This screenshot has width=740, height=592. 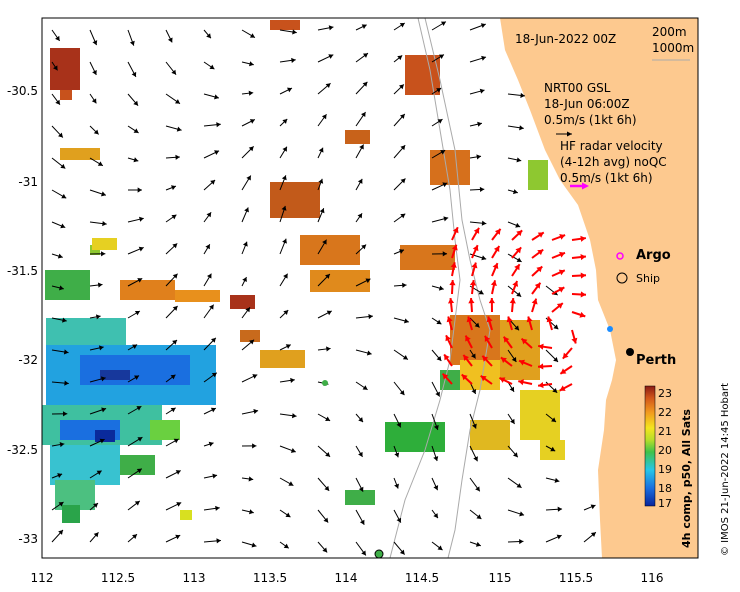 What do you see at coordinates (669, 32) in the screenshot?
I see `depth-200-label: 200m` at bounding box center [669, 32].